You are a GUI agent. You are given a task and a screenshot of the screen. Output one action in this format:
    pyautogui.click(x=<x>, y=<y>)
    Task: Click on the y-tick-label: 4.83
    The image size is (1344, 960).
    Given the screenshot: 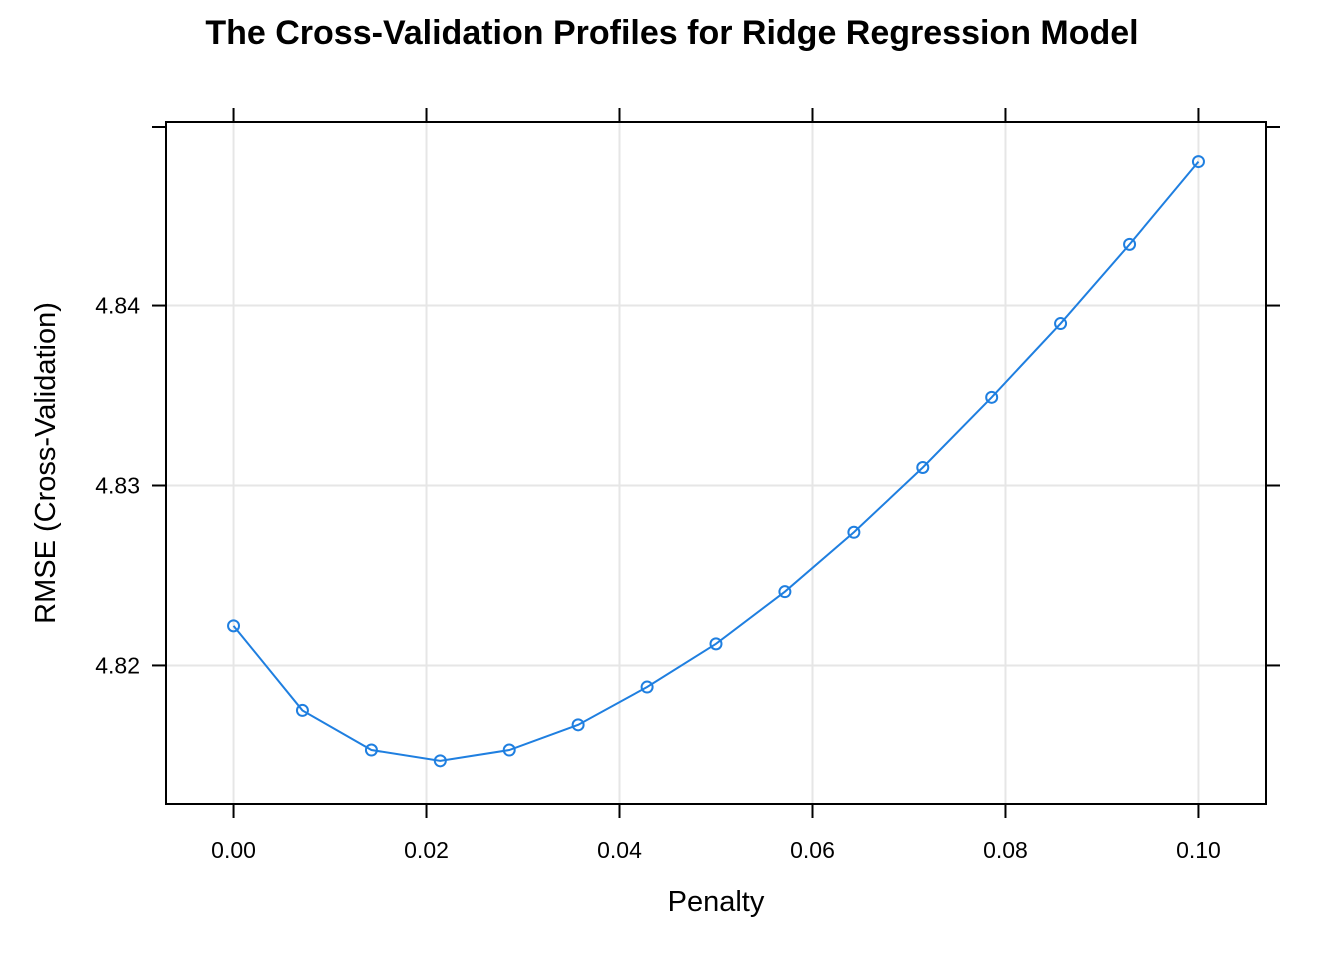 What is the action you would take?
    pyautogui.click(x=117, y=485)
    